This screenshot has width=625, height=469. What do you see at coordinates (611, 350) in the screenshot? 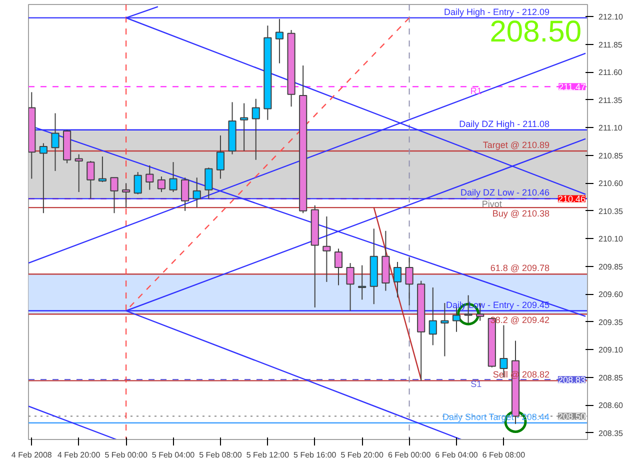
I see `y-tick-label: 209.10` at bounding box center [611, 350].